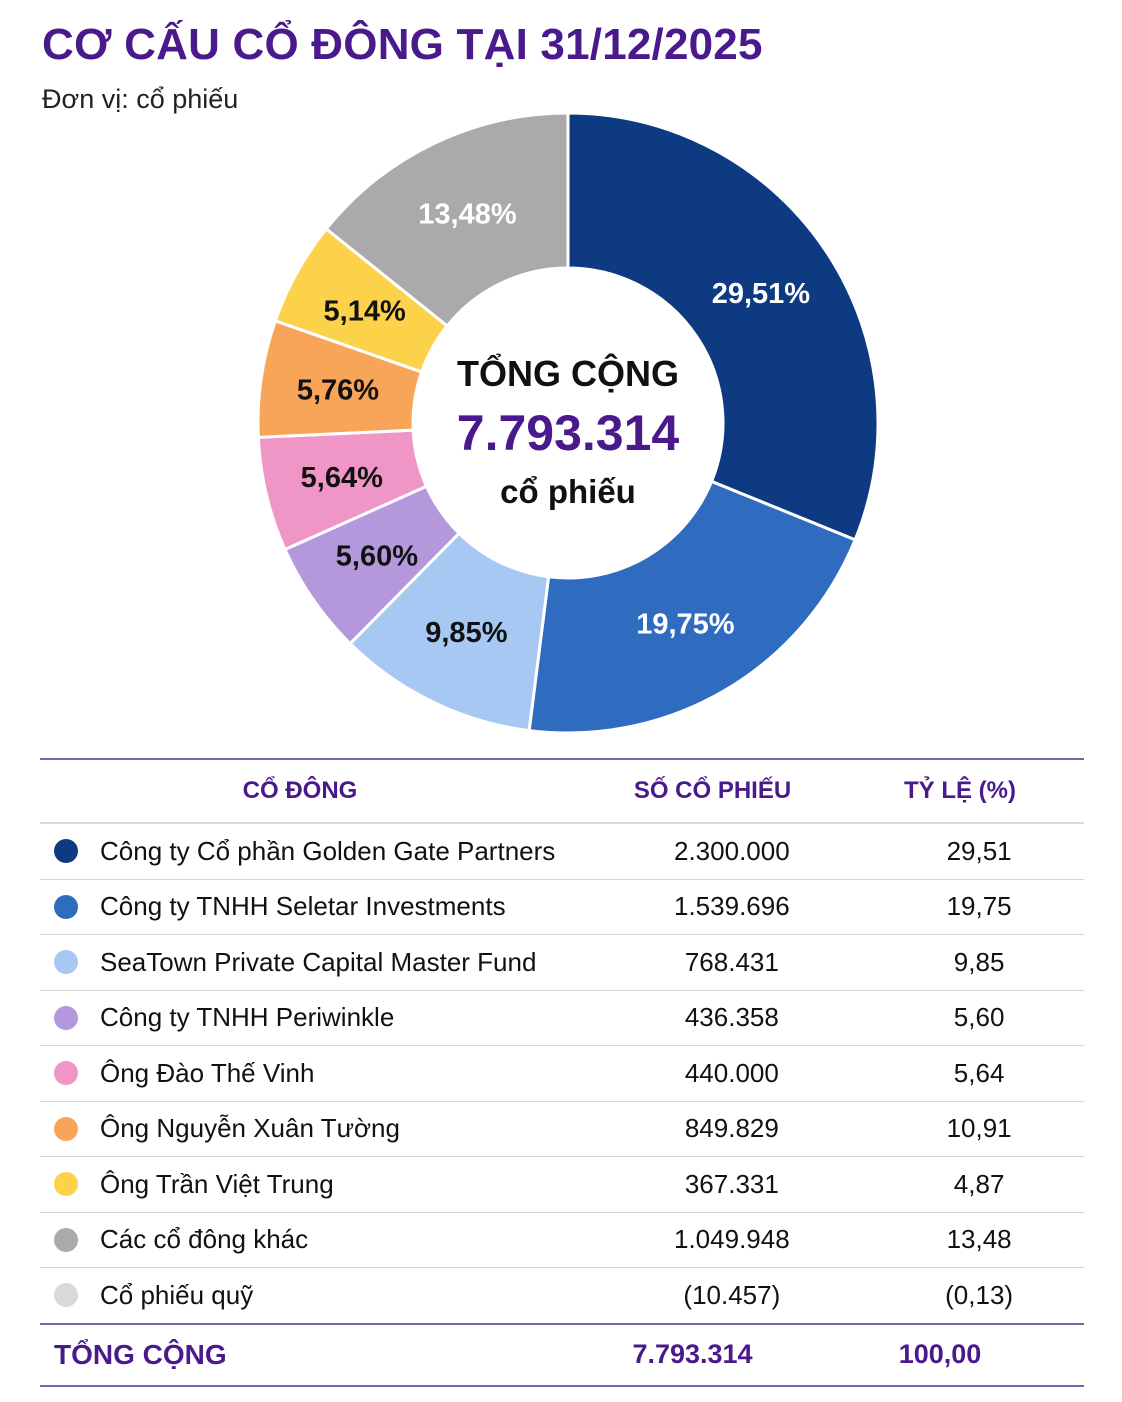 The height and width of the screenshot is (1402, 1122). What do you see at coordinates (377, 556) in the screenshot?
I see `slice-label: 5,60%` at bounding box center [377, 556].